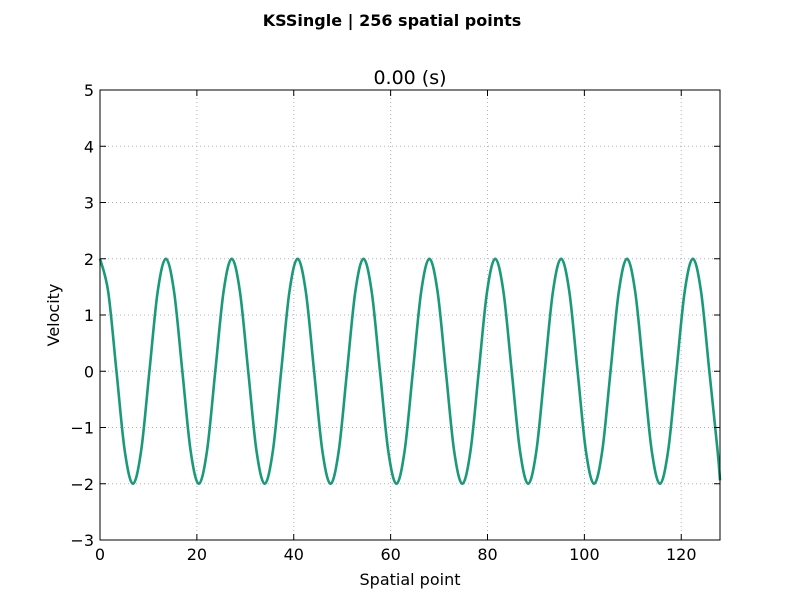  Describe the element at coordinates (487, 554) in the screenshot. I see `x-tick-label: 80` at that location.